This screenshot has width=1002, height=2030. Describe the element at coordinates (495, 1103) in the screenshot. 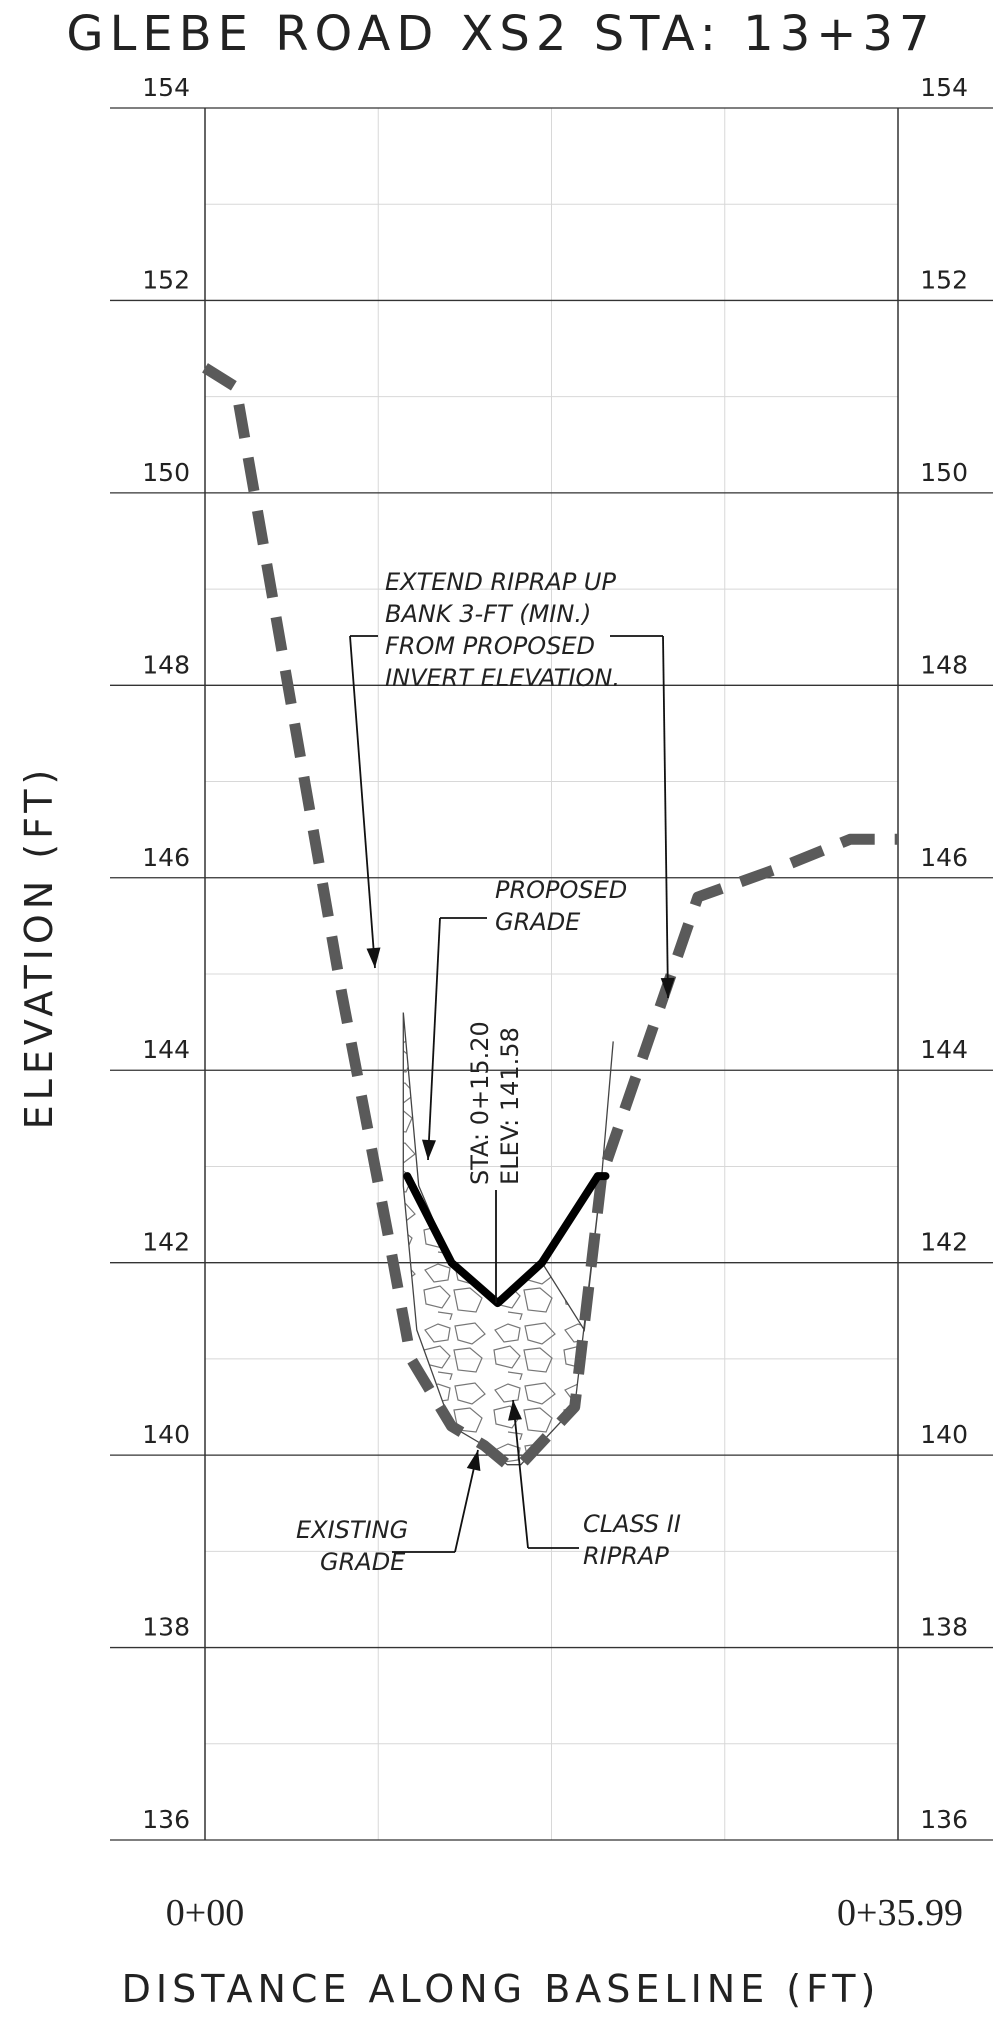

I see `station-elevation-note: STA: 0+15.20 ELEV: 141.58` at that location.